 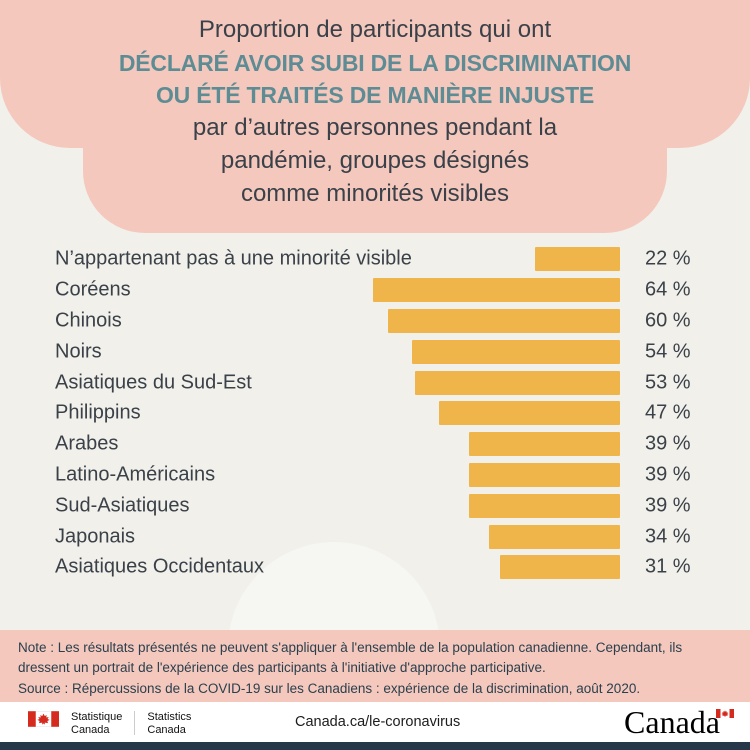 What do you see at coordinates (375, 63) in the screenshot?
I see `title-emphasis-1: DÉCLARÉ AVOIR SUBI DE LA DISCRIMINATION` at bounding box center [375, 63].